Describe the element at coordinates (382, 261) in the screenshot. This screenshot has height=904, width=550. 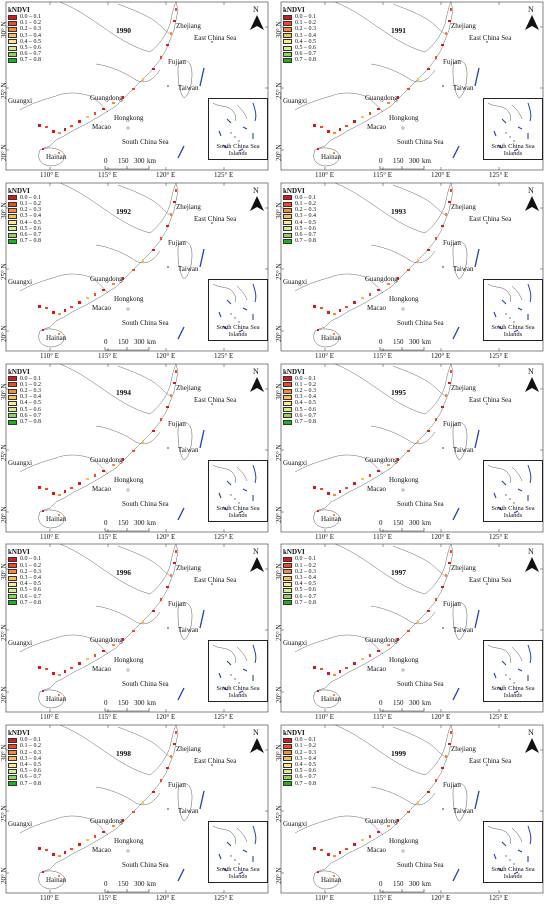
I see `coastal-pixels` at that location.